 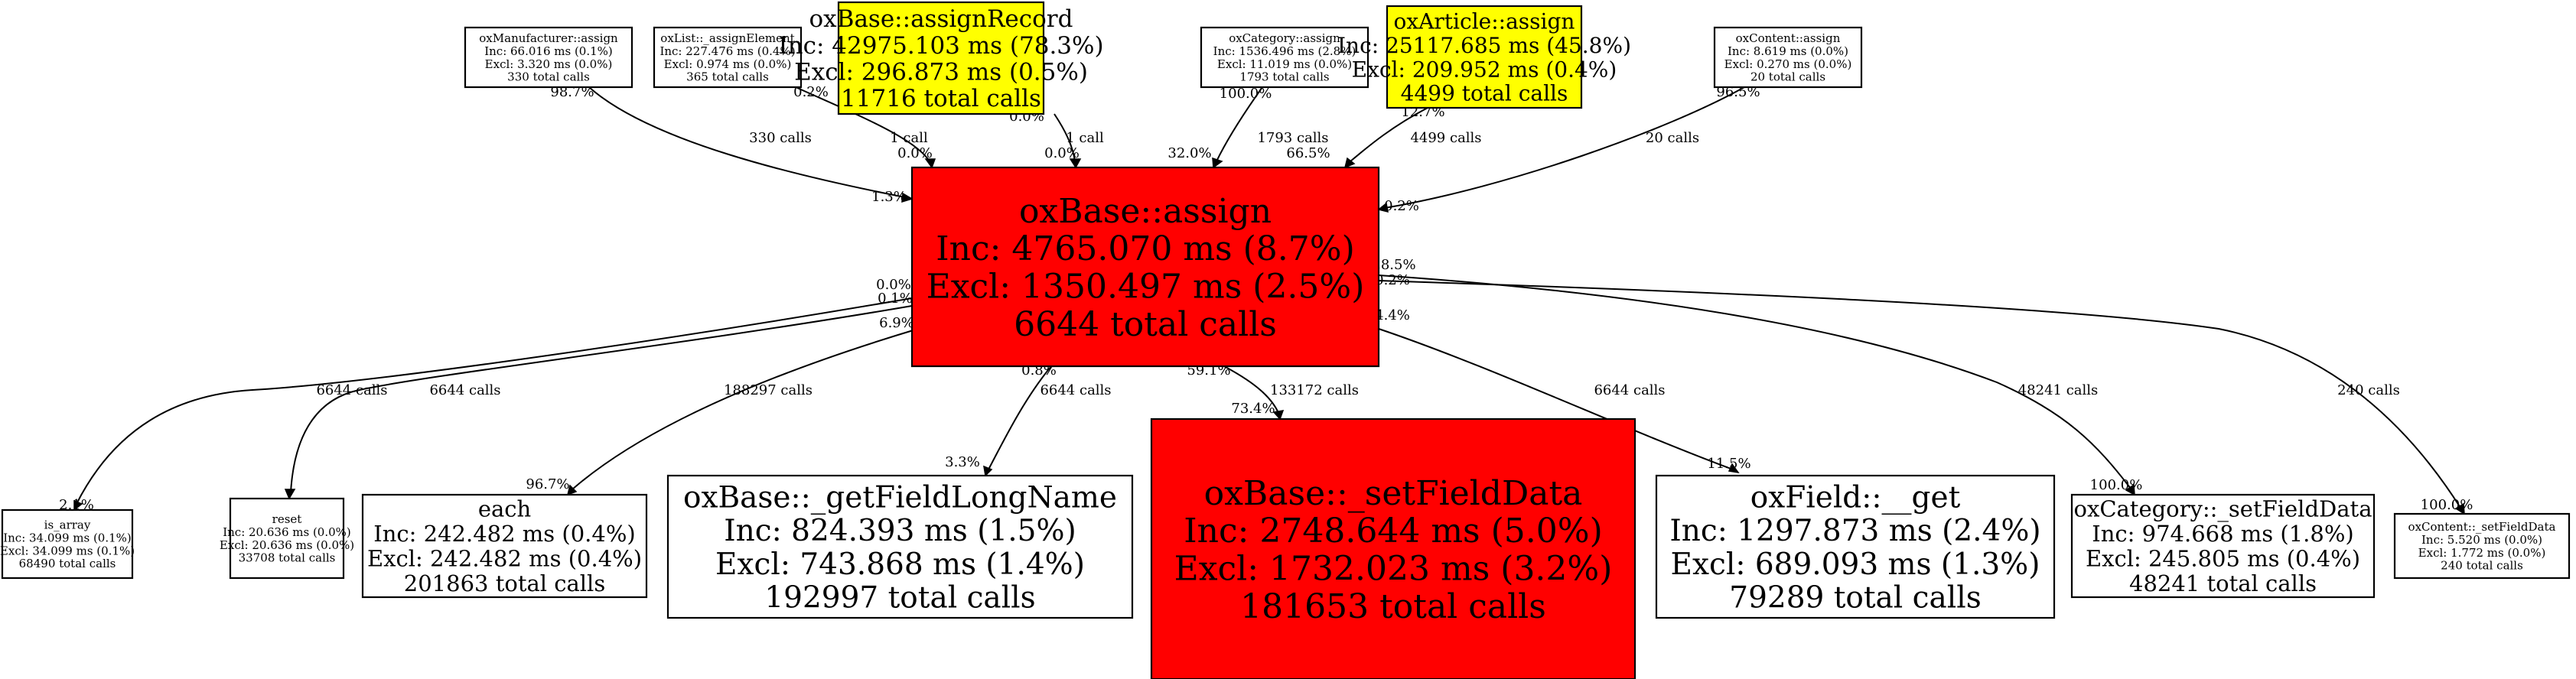 What do you see at coordinates (2482, 540) in the screenshot?
I see `node-inclusive-time: Inc: 5.520 ms (0.0%)` at bounding box center [2482, 540].